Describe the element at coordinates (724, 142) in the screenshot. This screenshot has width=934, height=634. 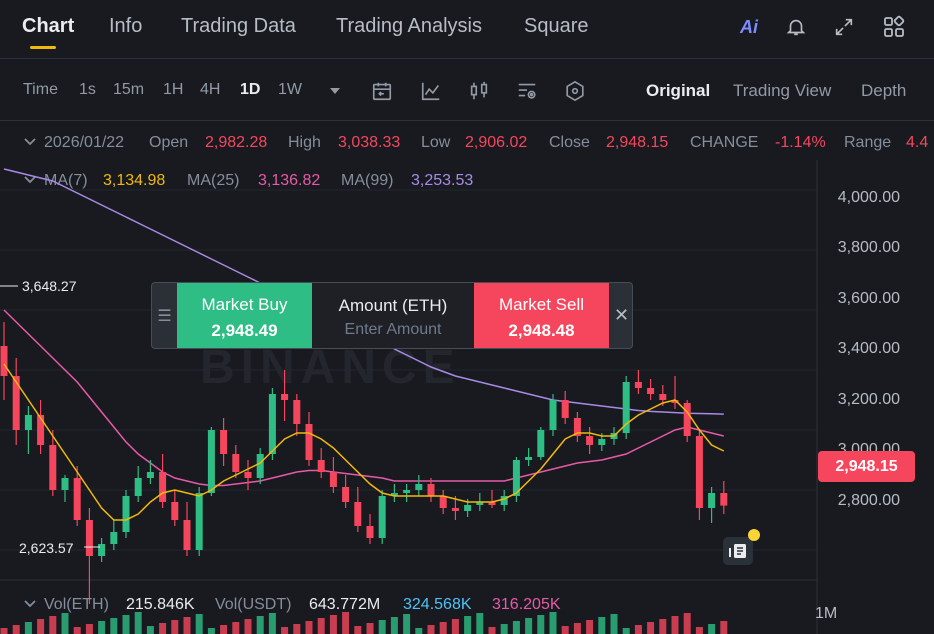
I see `change-label: CHANGE` at that location.